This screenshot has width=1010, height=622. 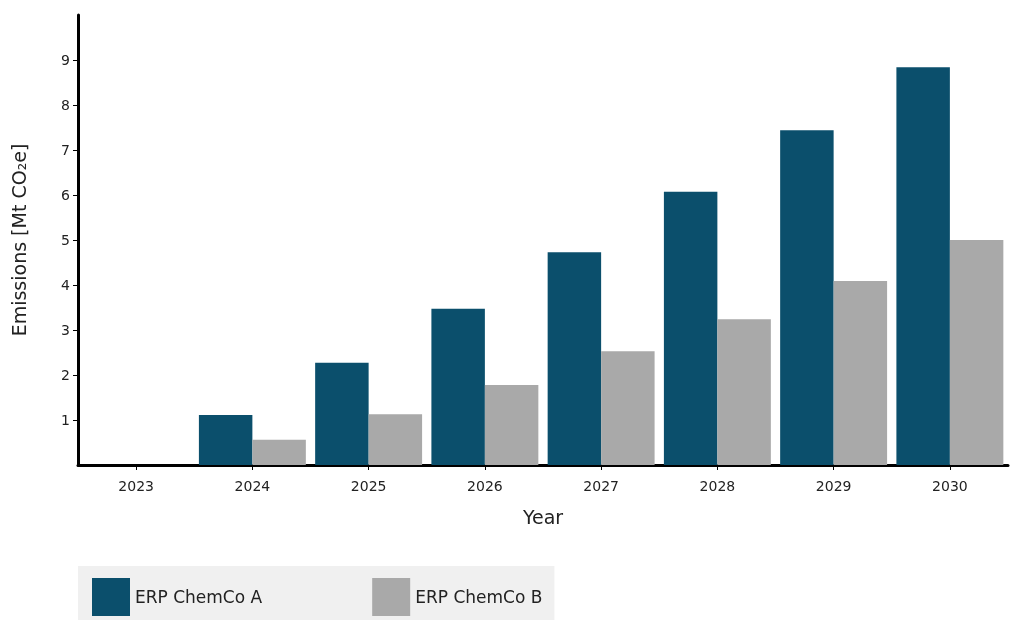 What do you see at coordinates (66, 285) in the screenshot?
I see `y-tick-label: 4` at bounding box center [66, 285].